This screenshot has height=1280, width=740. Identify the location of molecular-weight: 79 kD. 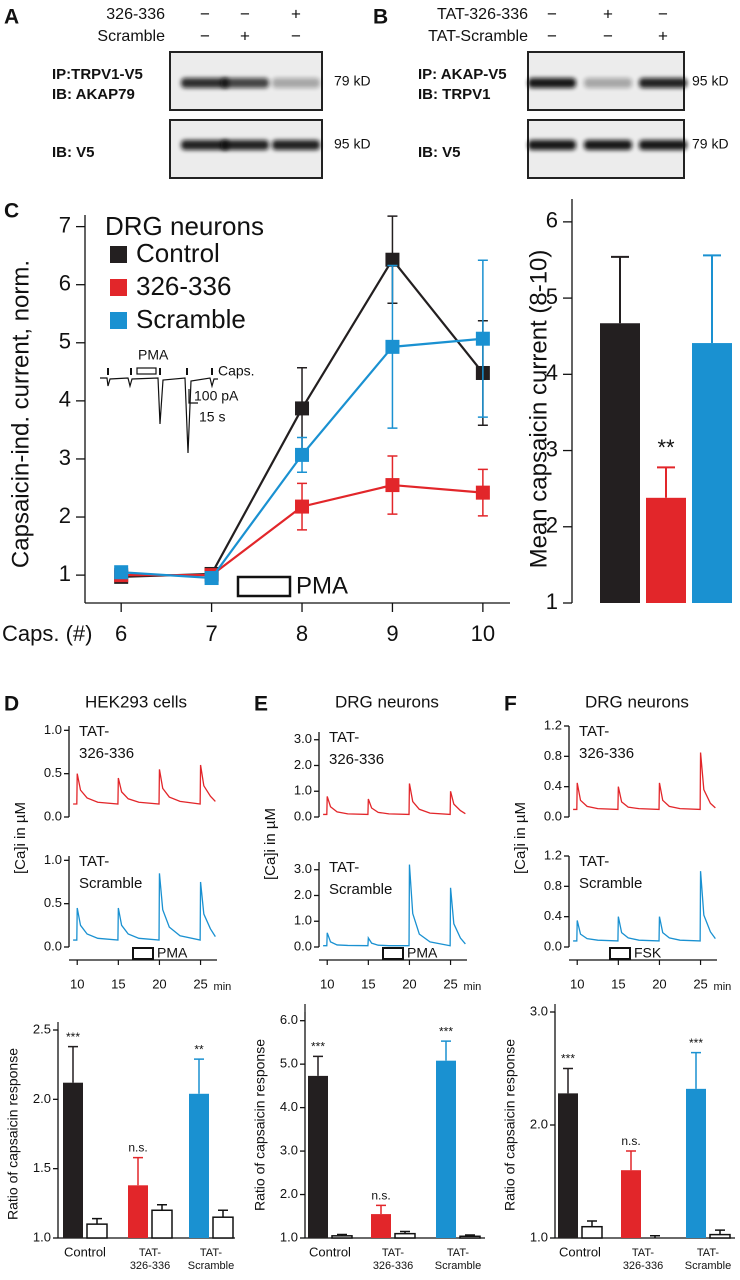
(352, 81).